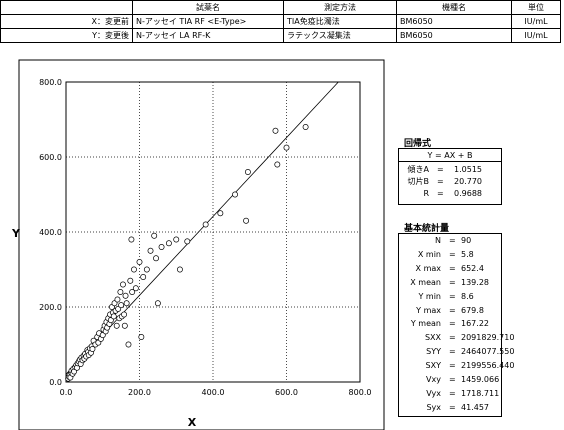 The height and width of the screenshot is (430, 564). Describe the element at coordinates (457, 365) in the screenshot. I see `stats-row: SXY = 2199556.440` at that location.